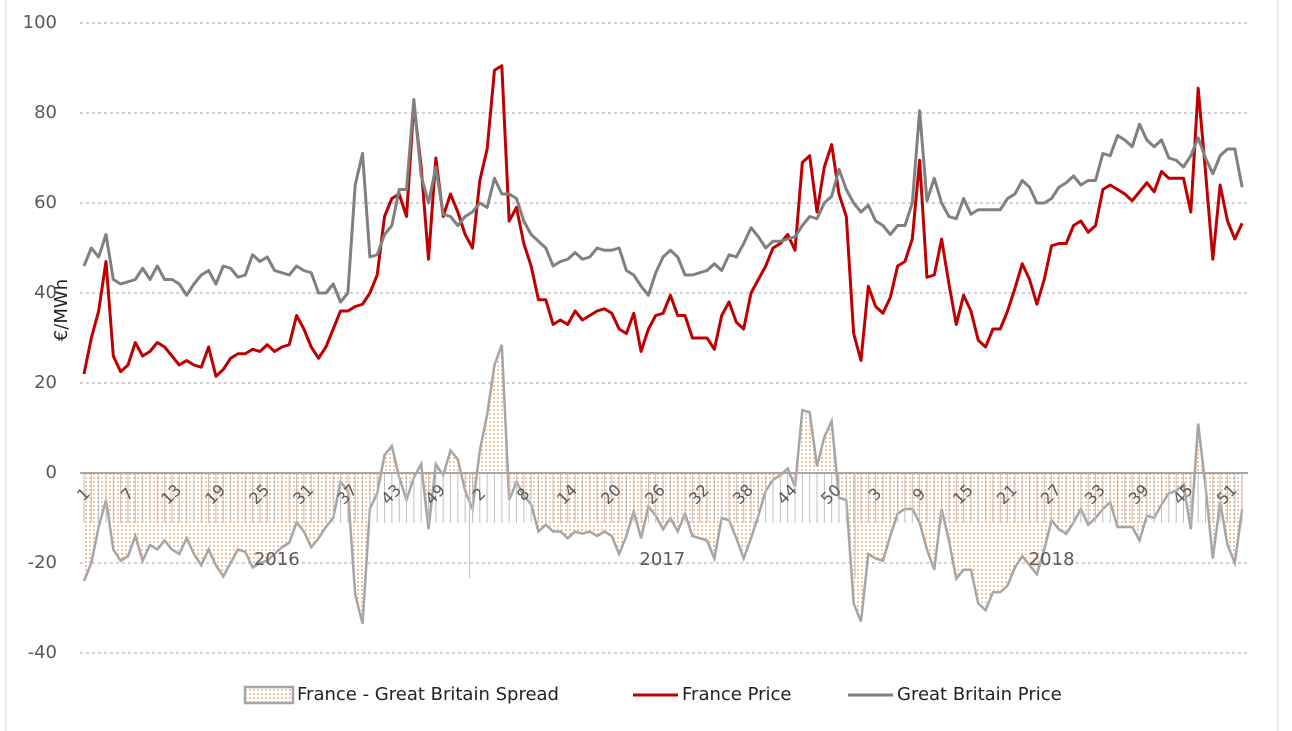 The width and height of the screenshot is (1292, 731). Describe the element at coordinates (42, 652) in the screenshot. I see `y-tick-label: -40` at that location.